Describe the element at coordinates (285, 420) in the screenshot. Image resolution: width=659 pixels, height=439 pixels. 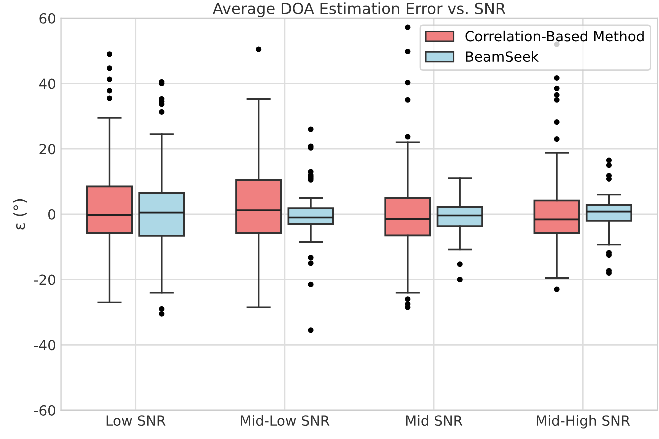
I see `x-tick-label: Mid-Low SNR` at that location.